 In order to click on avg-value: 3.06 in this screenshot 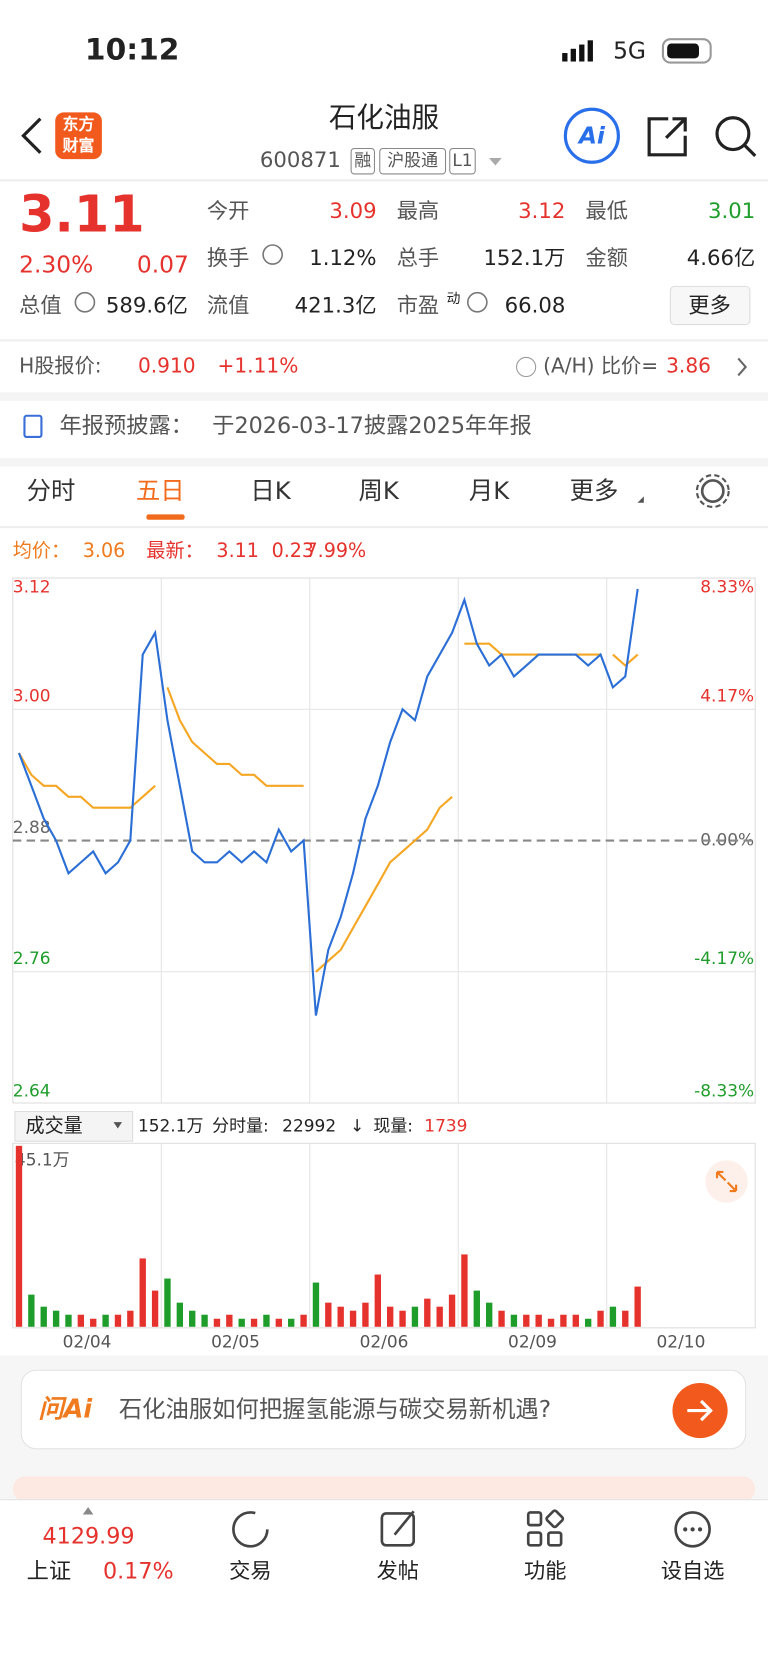, I will do `click(104, 550)`.